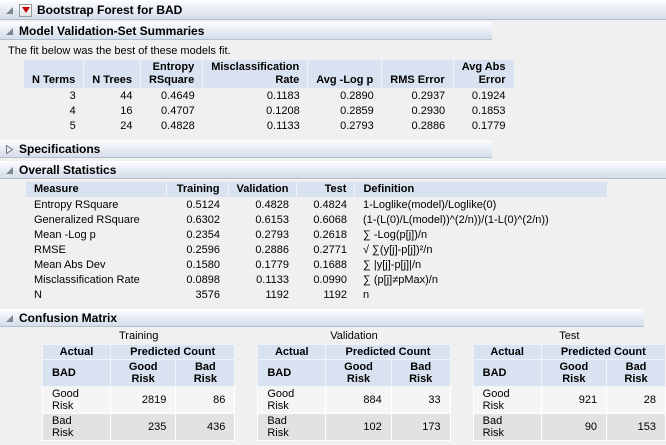  I want to click on value-cell: 0.6302, so click(203, 219).